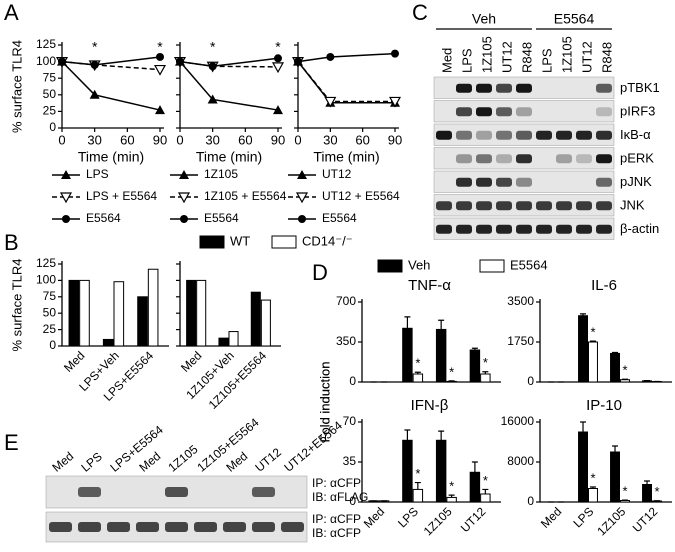 This screenshot has height=552, width=675. I want to click on legend-label: UT12, so click(337, 174).